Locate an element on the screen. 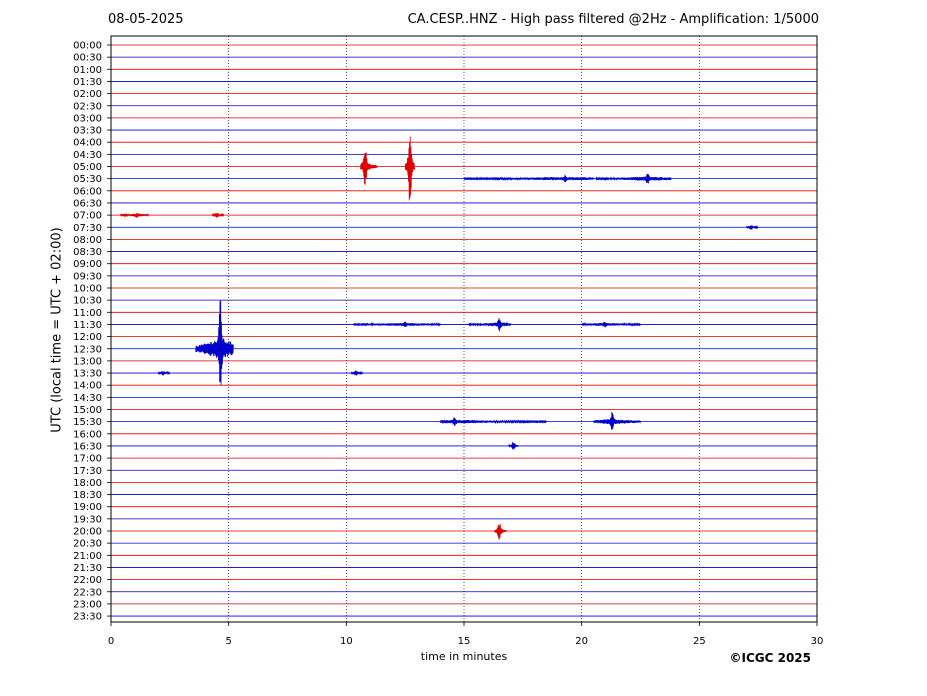 This screenshot has height=696, width=927. y-tick-label: 03:30 is located at coordinates (87, 131).